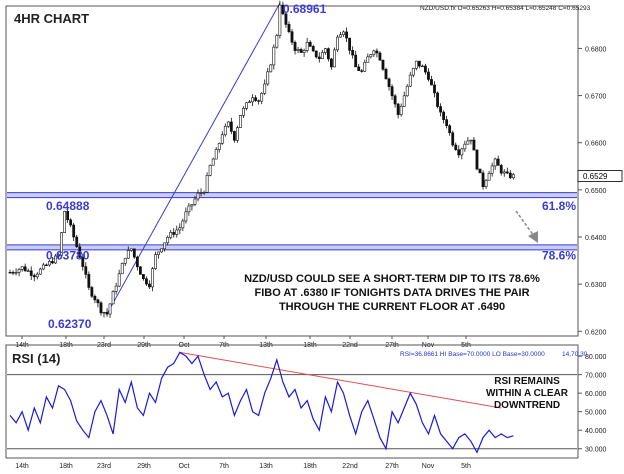 The image size is (624, 474). Describe the element at coordinates (51, 18) in the screenshot. I see `price-chart-title: 4HR CHART` at that location.